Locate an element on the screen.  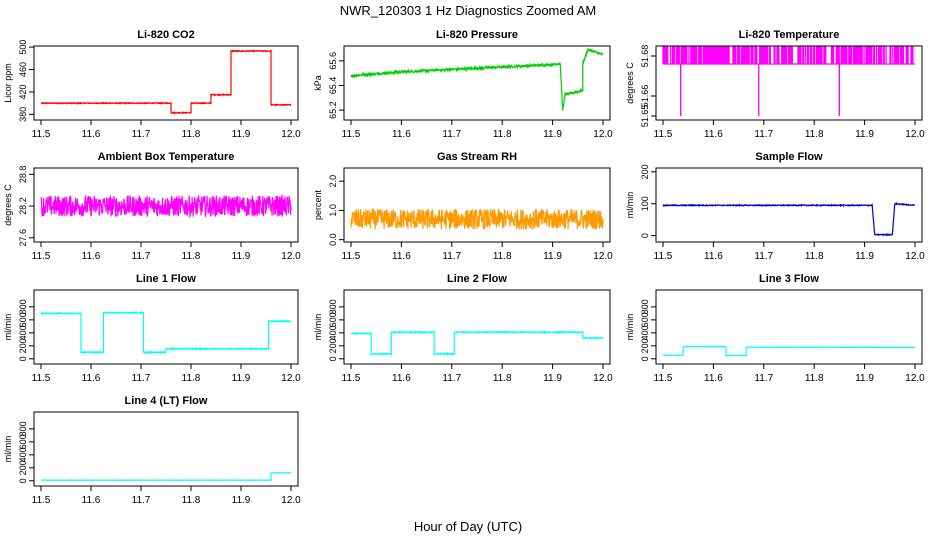
y-tick-label: 0 is located at coordinates (645, 235).